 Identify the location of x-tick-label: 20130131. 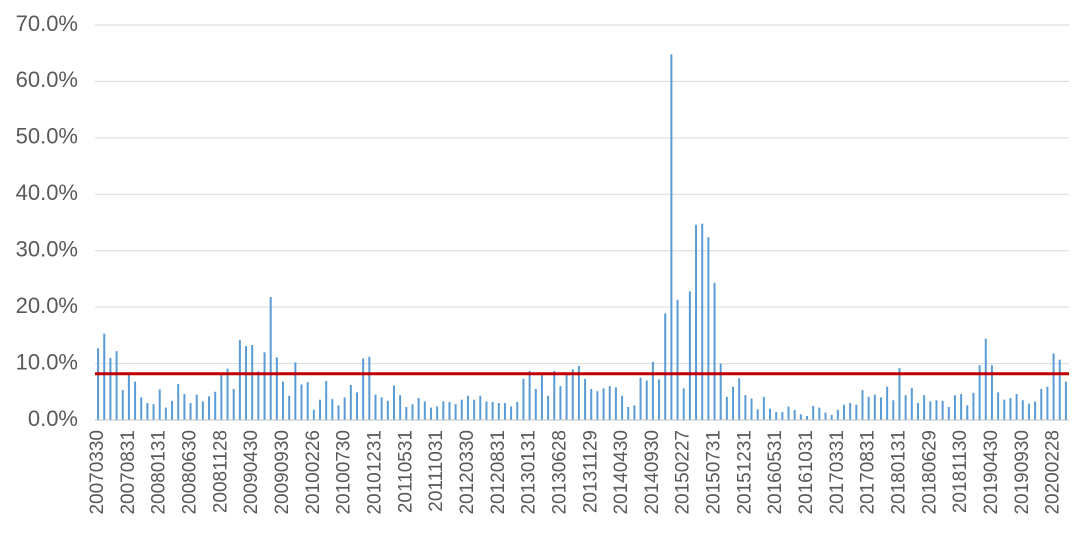
(529, 472).